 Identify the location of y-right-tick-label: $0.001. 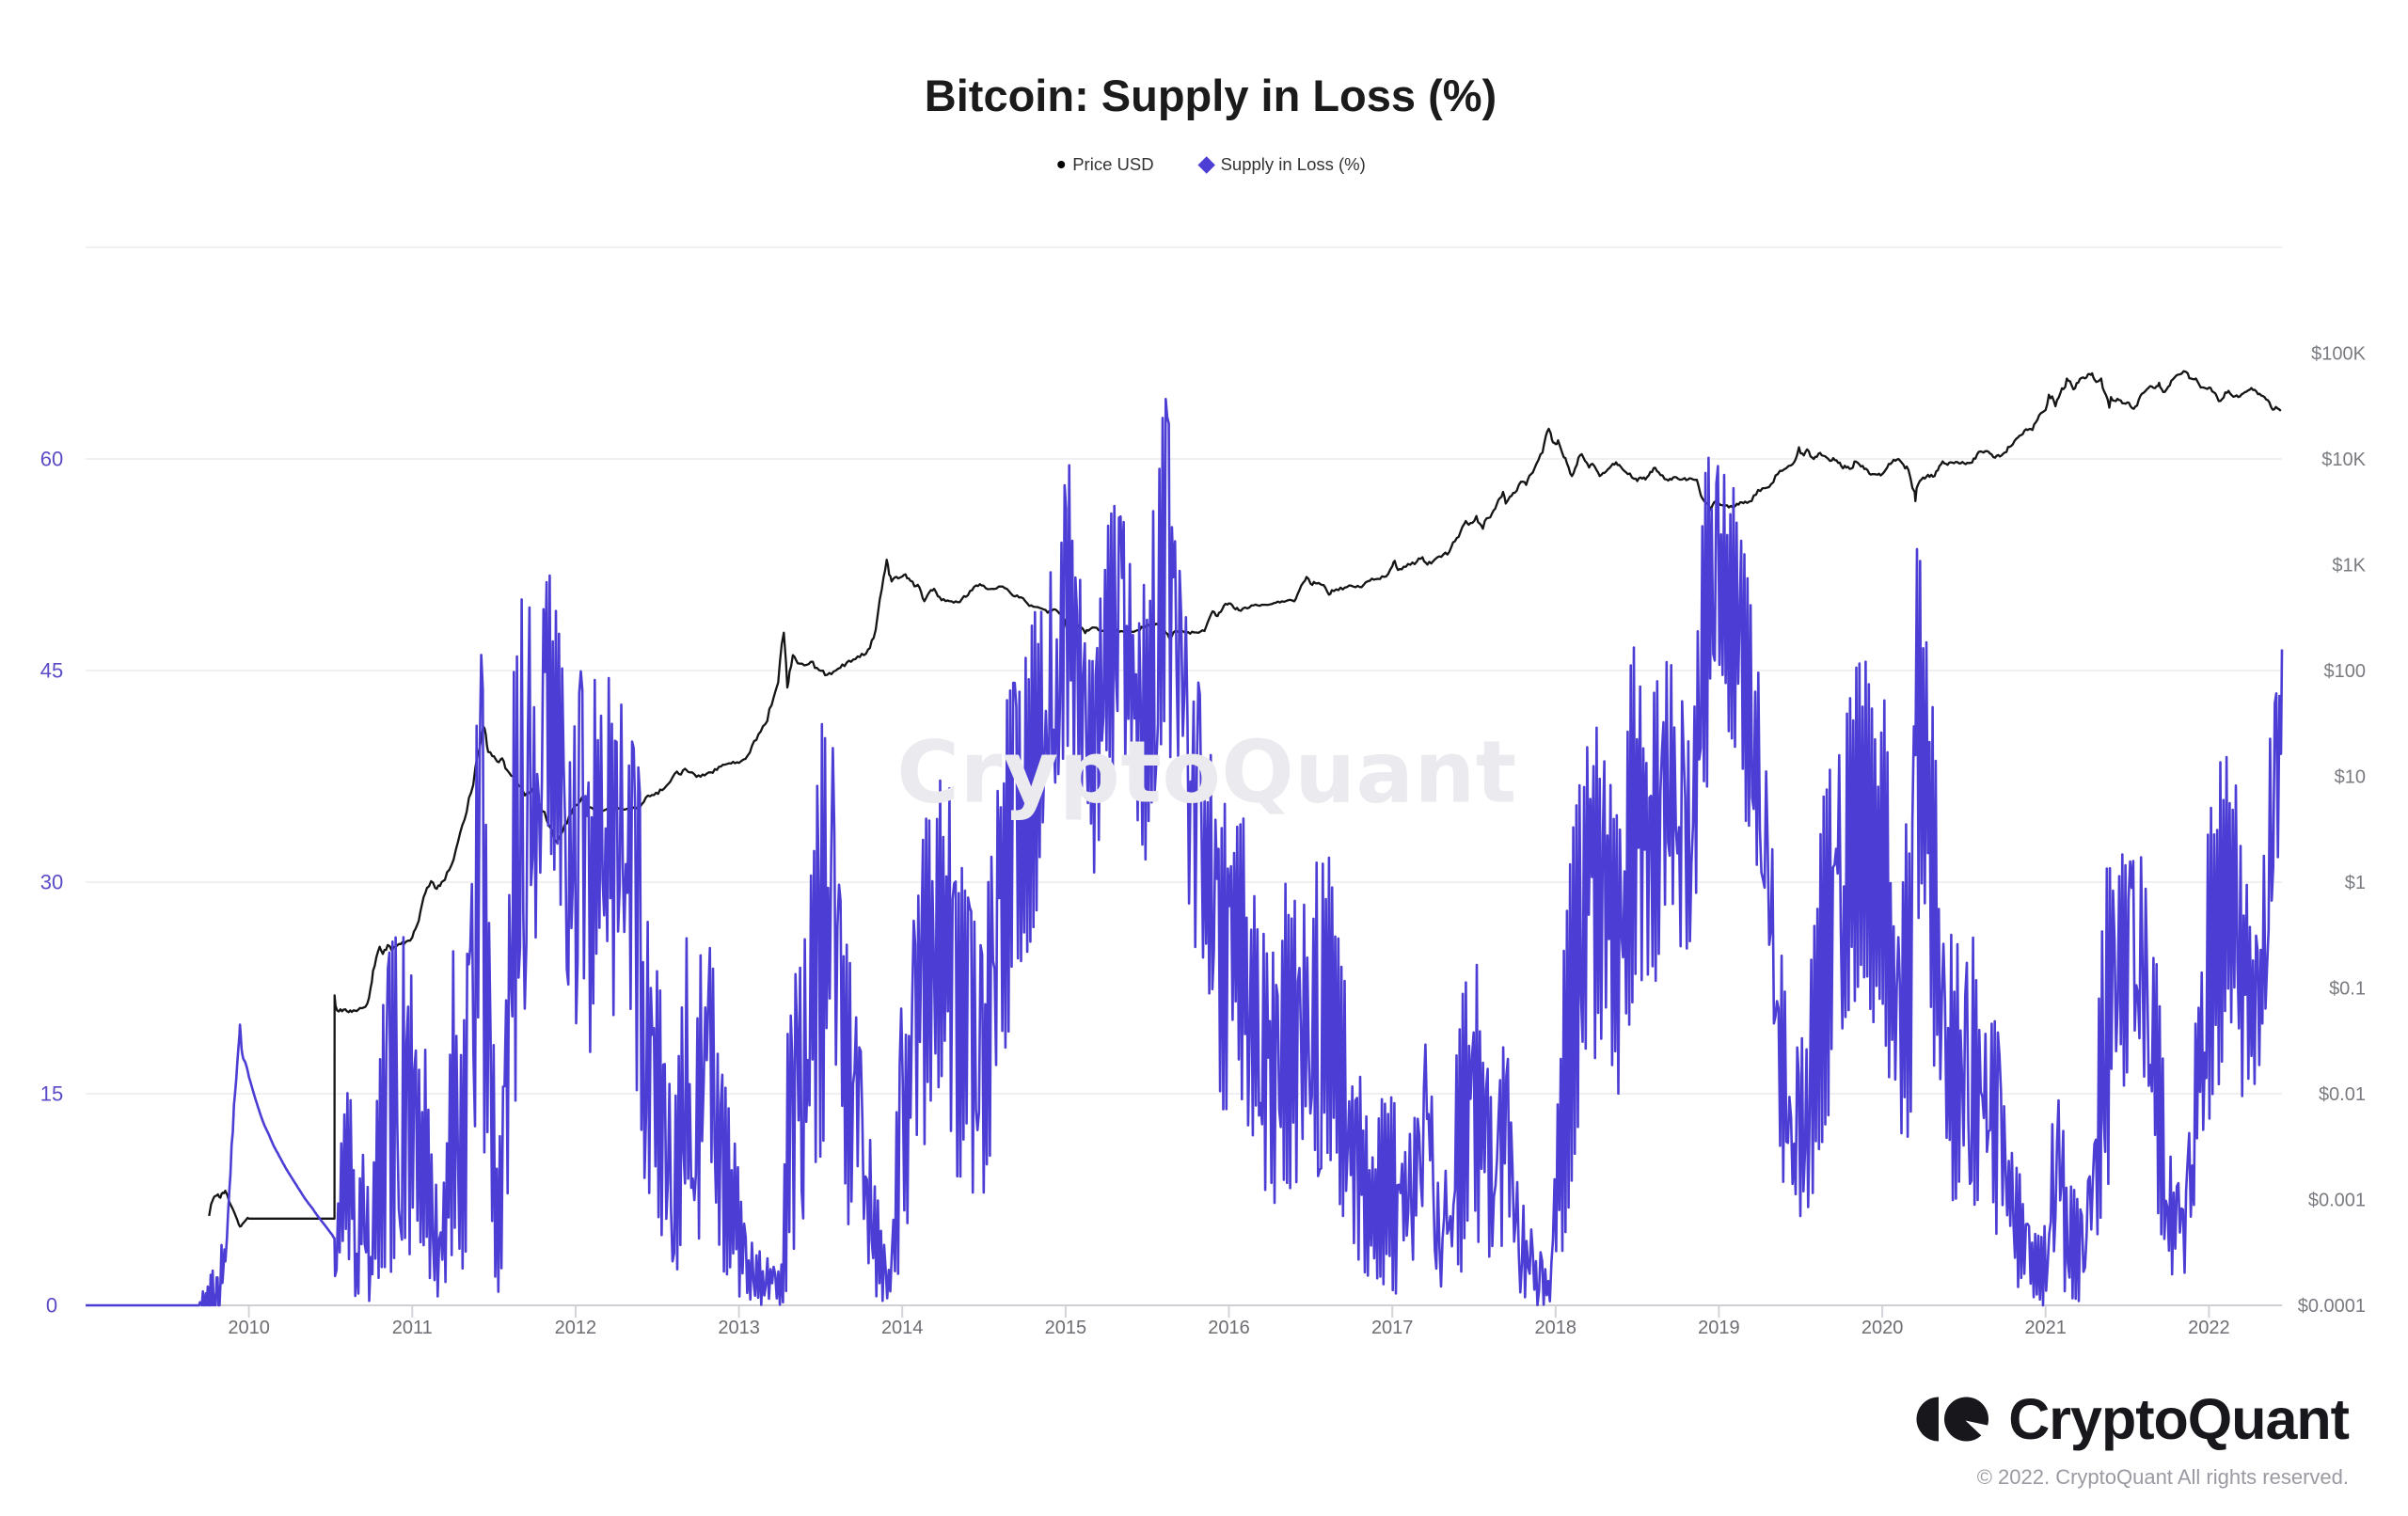
(2337, 1201).